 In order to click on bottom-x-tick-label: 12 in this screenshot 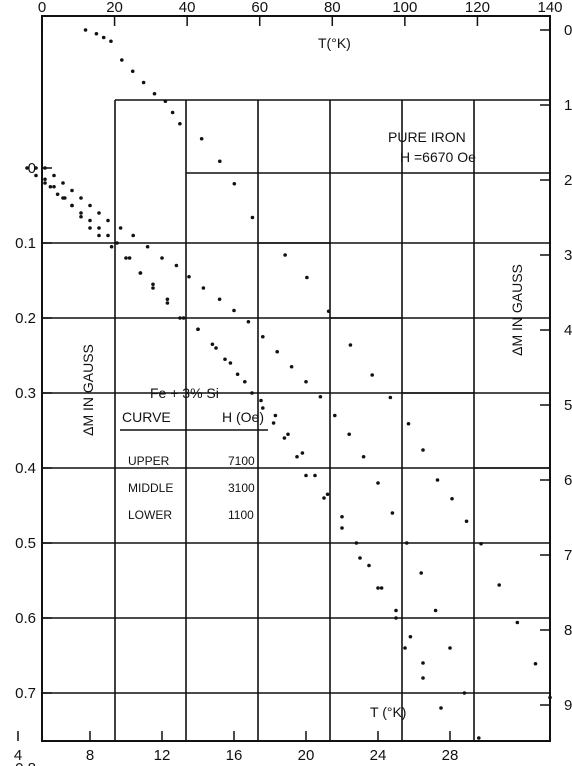, I will do `click(162, 755)`.